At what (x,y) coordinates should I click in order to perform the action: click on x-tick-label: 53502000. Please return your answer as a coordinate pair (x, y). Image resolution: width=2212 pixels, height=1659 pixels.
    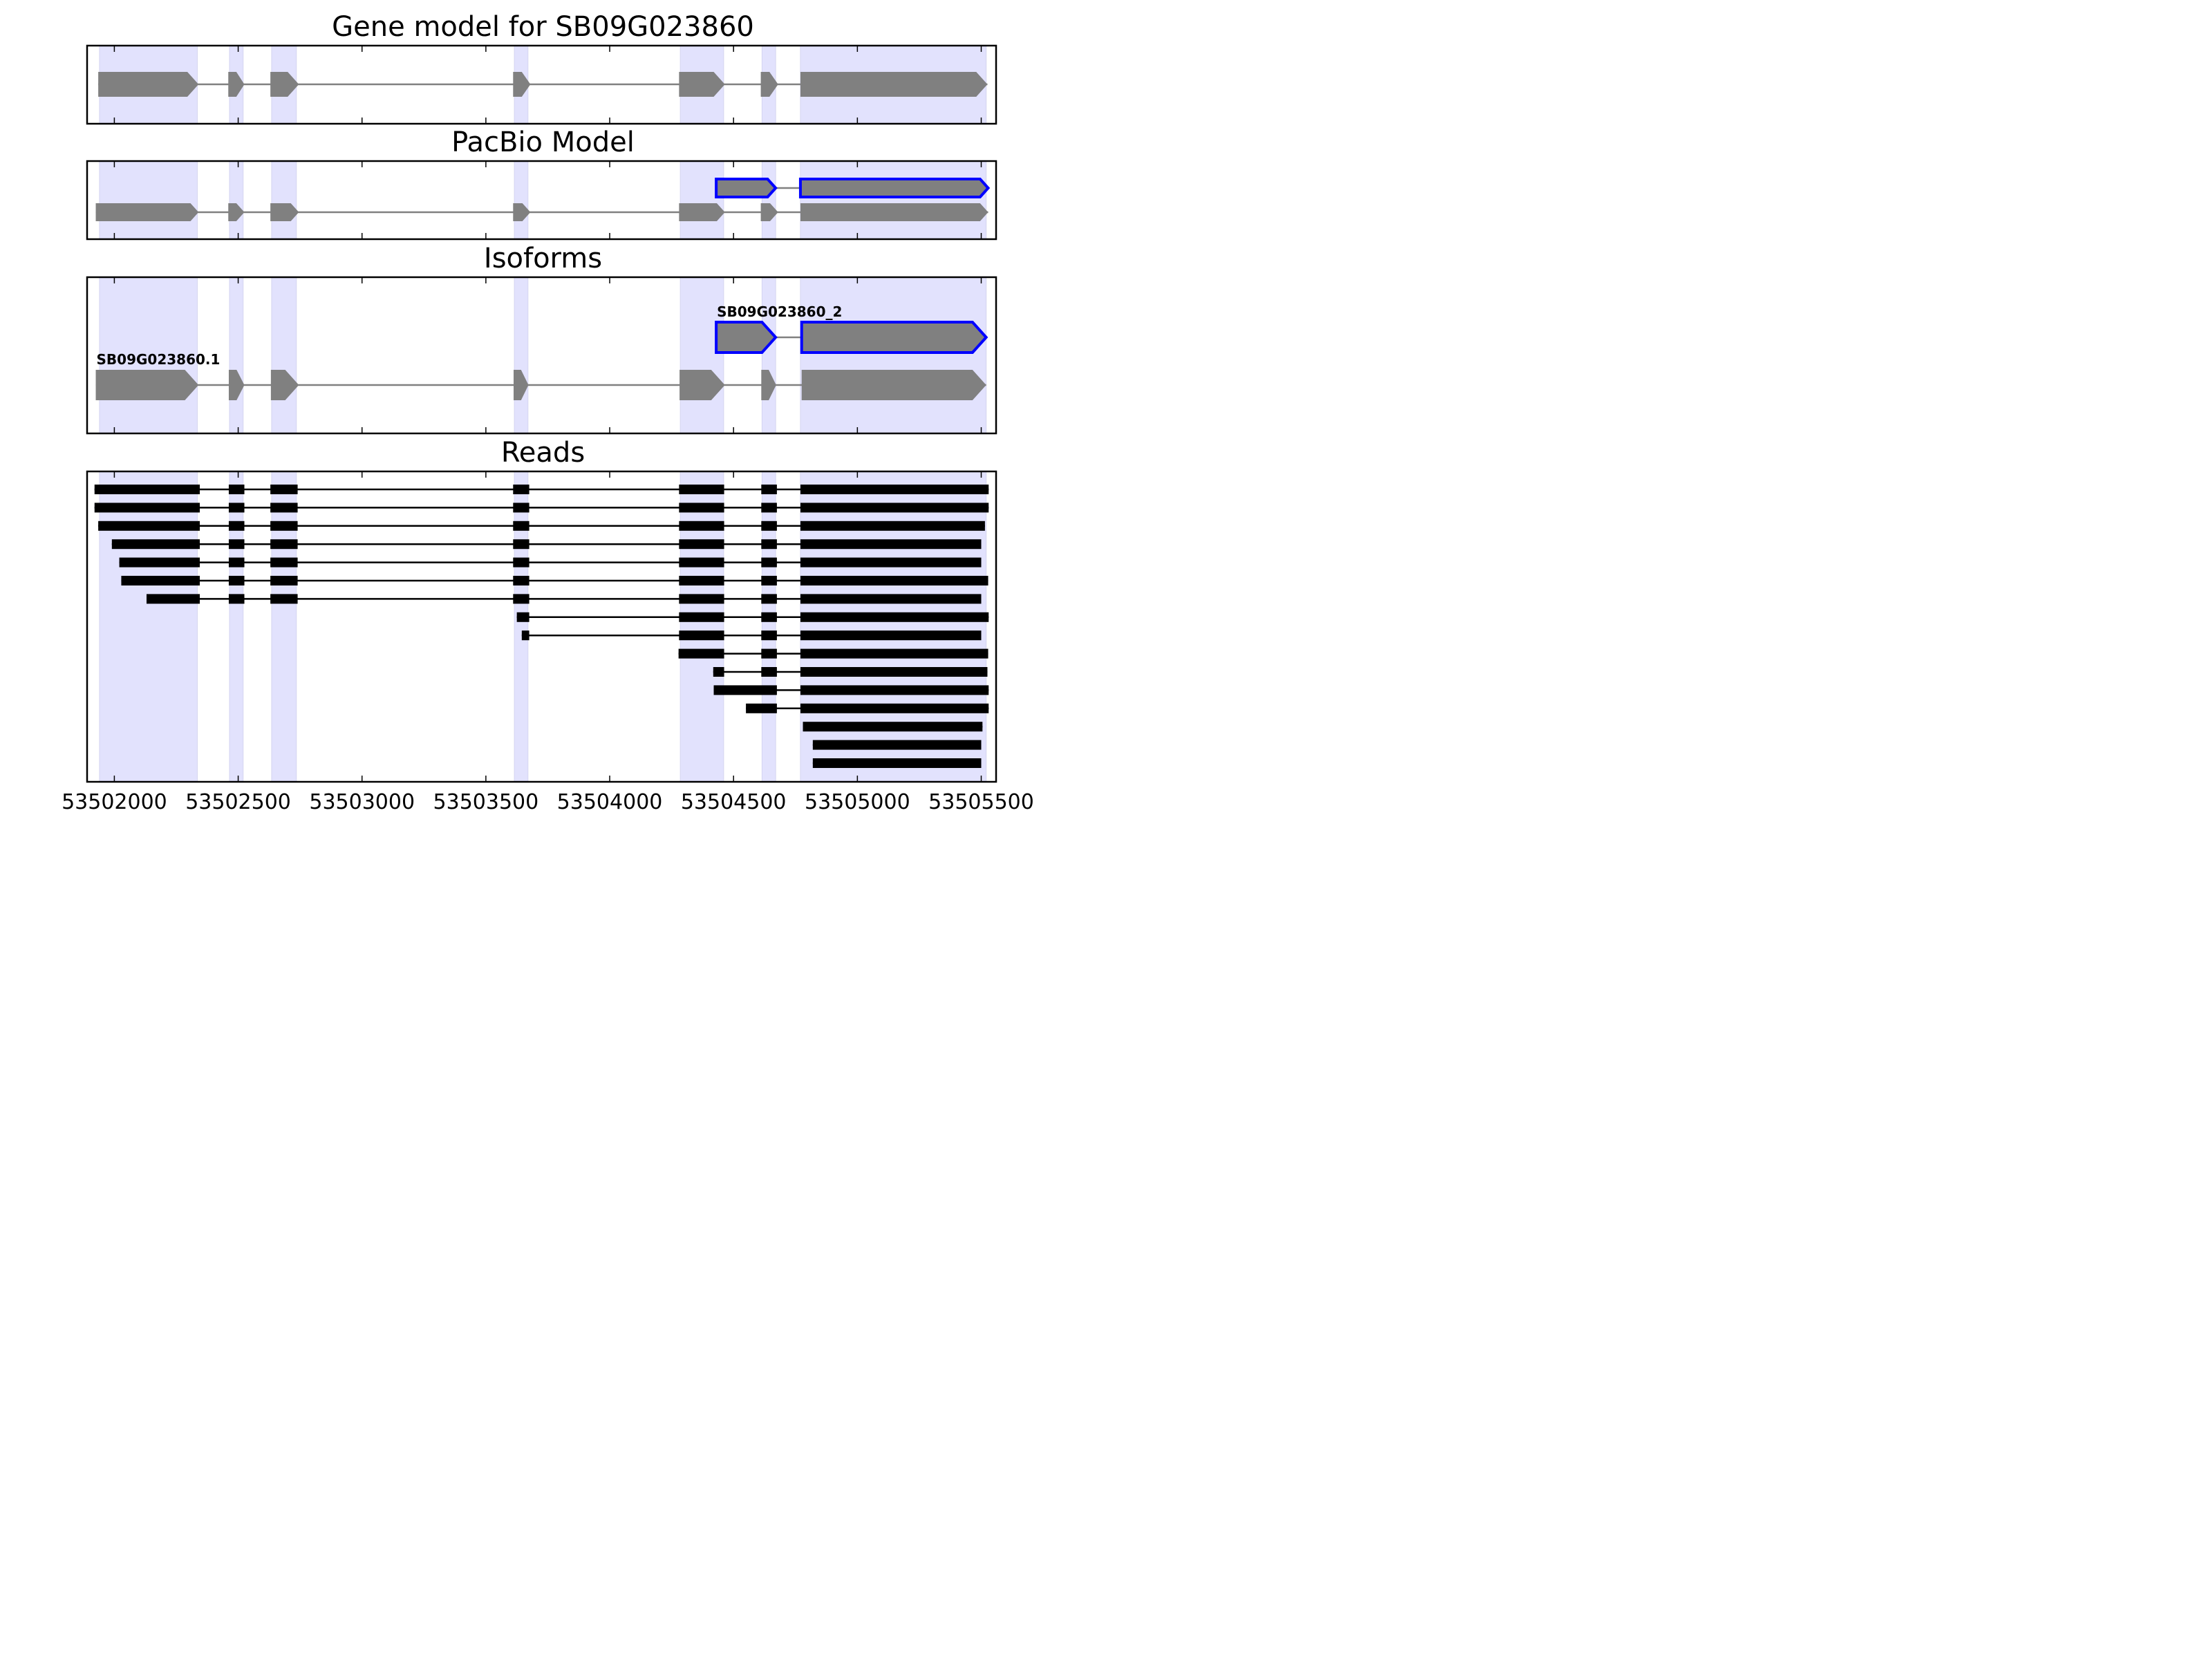
    Looking at the image, I should click on (114, 801).